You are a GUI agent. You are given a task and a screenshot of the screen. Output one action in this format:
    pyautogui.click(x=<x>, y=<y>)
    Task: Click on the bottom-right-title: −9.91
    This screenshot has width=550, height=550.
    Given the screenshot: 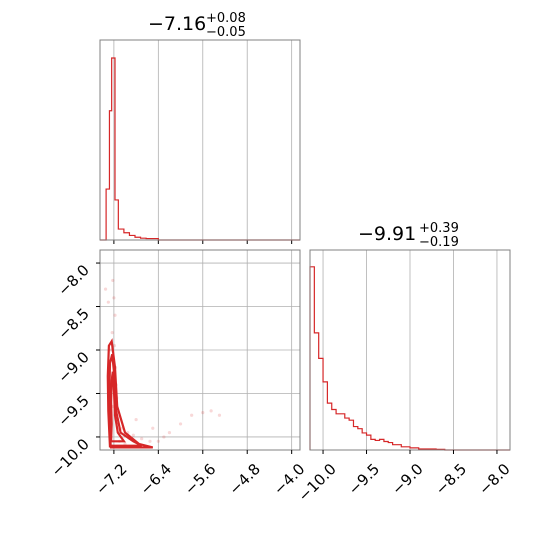 What is the action you would take?
    pyautogui.click(x=387, y=234)
    